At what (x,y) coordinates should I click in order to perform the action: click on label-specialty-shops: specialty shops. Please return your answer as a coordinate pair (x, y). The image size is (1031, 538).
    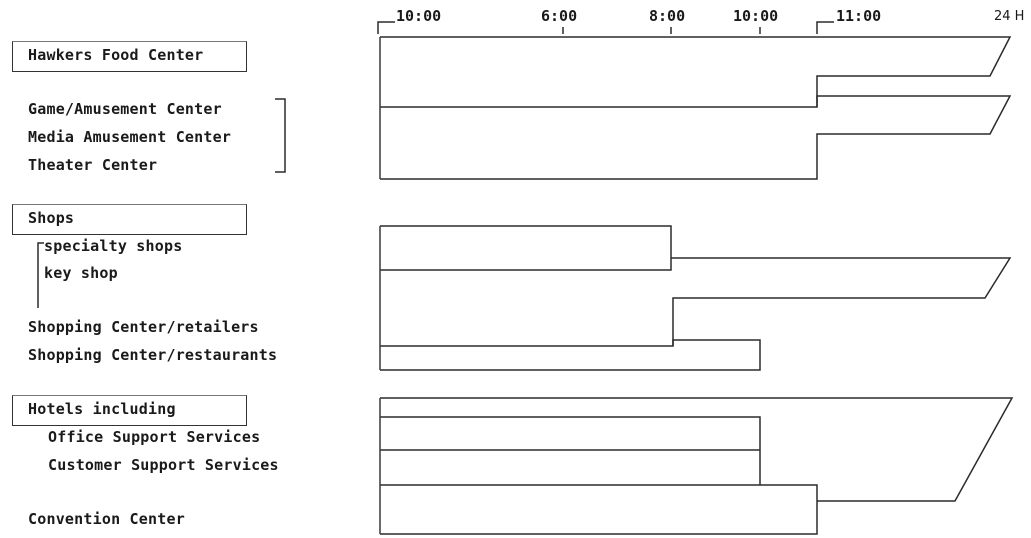
    Looking at the image, I should click on (113, 246).